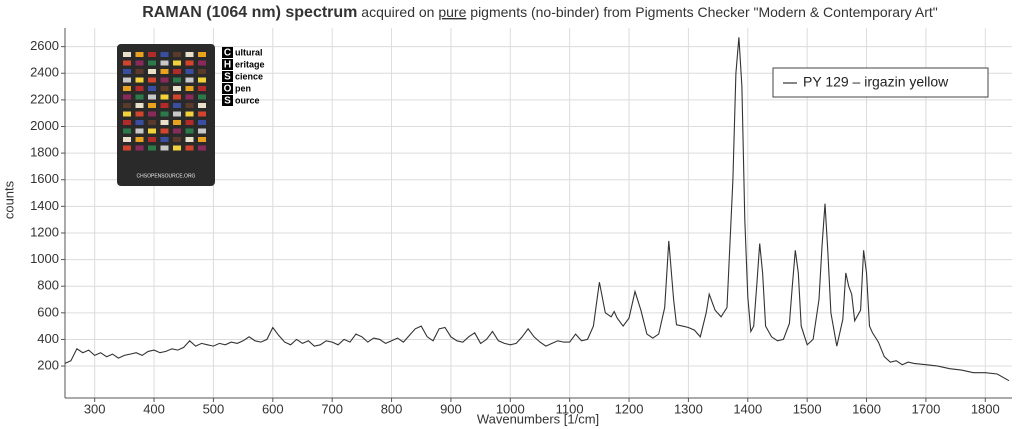 Image resolution: width=1024 pixels, height=429 pixels. Describe the element at coordinates (250, 64) in the screenshot. I see `logo-word: eritage` at that location.